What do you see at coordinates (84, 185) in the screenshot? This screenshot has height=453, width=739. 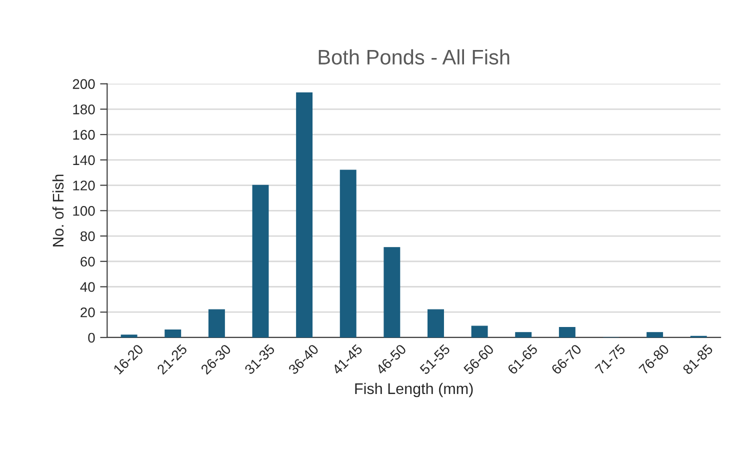 I see `y-tick-label: 120` at bounding box center [84, 185].